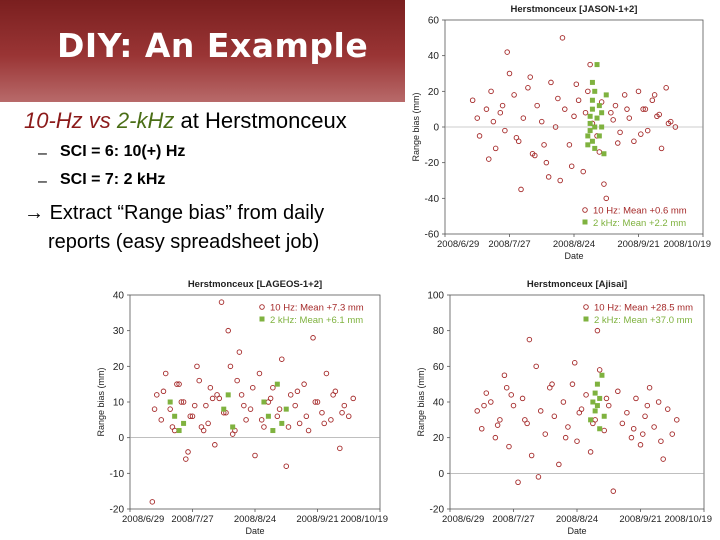 The image size is (720, 540). I want to click on arrow-text-1: Extract “Range bias” from daily, so click(187, 213).